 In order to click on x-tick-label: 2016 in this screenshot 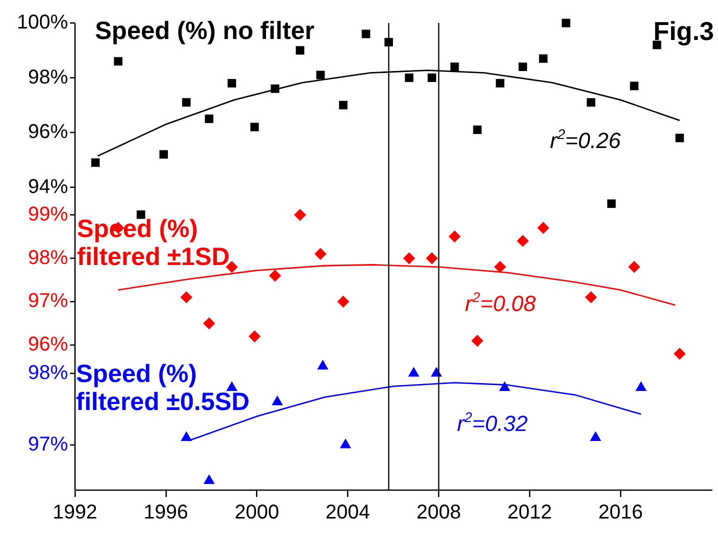, I will do `click(620, 513)`.